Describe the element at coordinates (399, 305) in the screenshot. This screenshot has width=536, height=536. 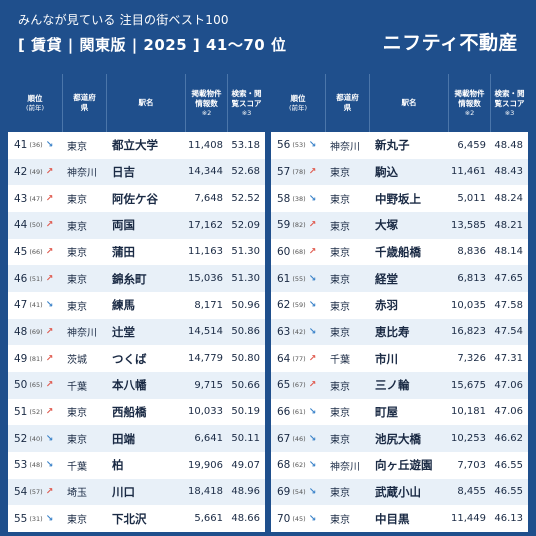
I see `table-row: 62 (59) ↘ 東京 赤羽 10,035 47.58` at that location.